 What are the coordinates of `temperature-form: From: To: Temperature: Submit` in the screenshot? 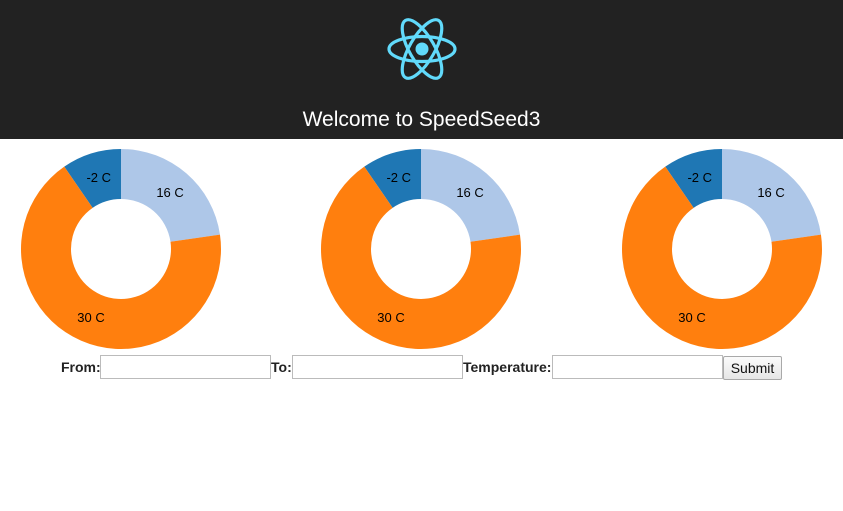 It's located at (421, 367).